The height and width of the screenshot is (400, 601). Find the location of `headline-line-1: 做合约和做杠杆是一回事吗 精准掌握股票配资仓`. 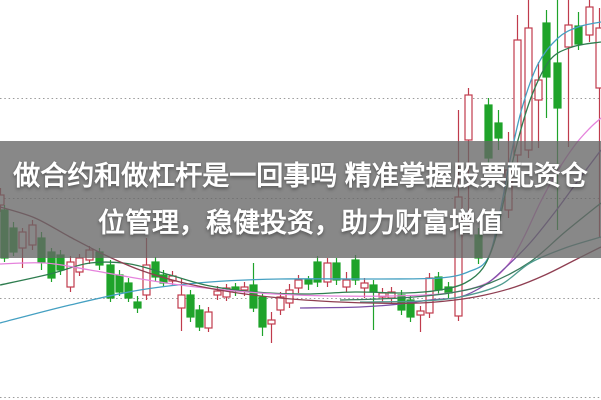

headline-line-1: 做合约和做杠杆是一回事吗 精准掌握股票配资仓 is located at coordinates (300, 175).